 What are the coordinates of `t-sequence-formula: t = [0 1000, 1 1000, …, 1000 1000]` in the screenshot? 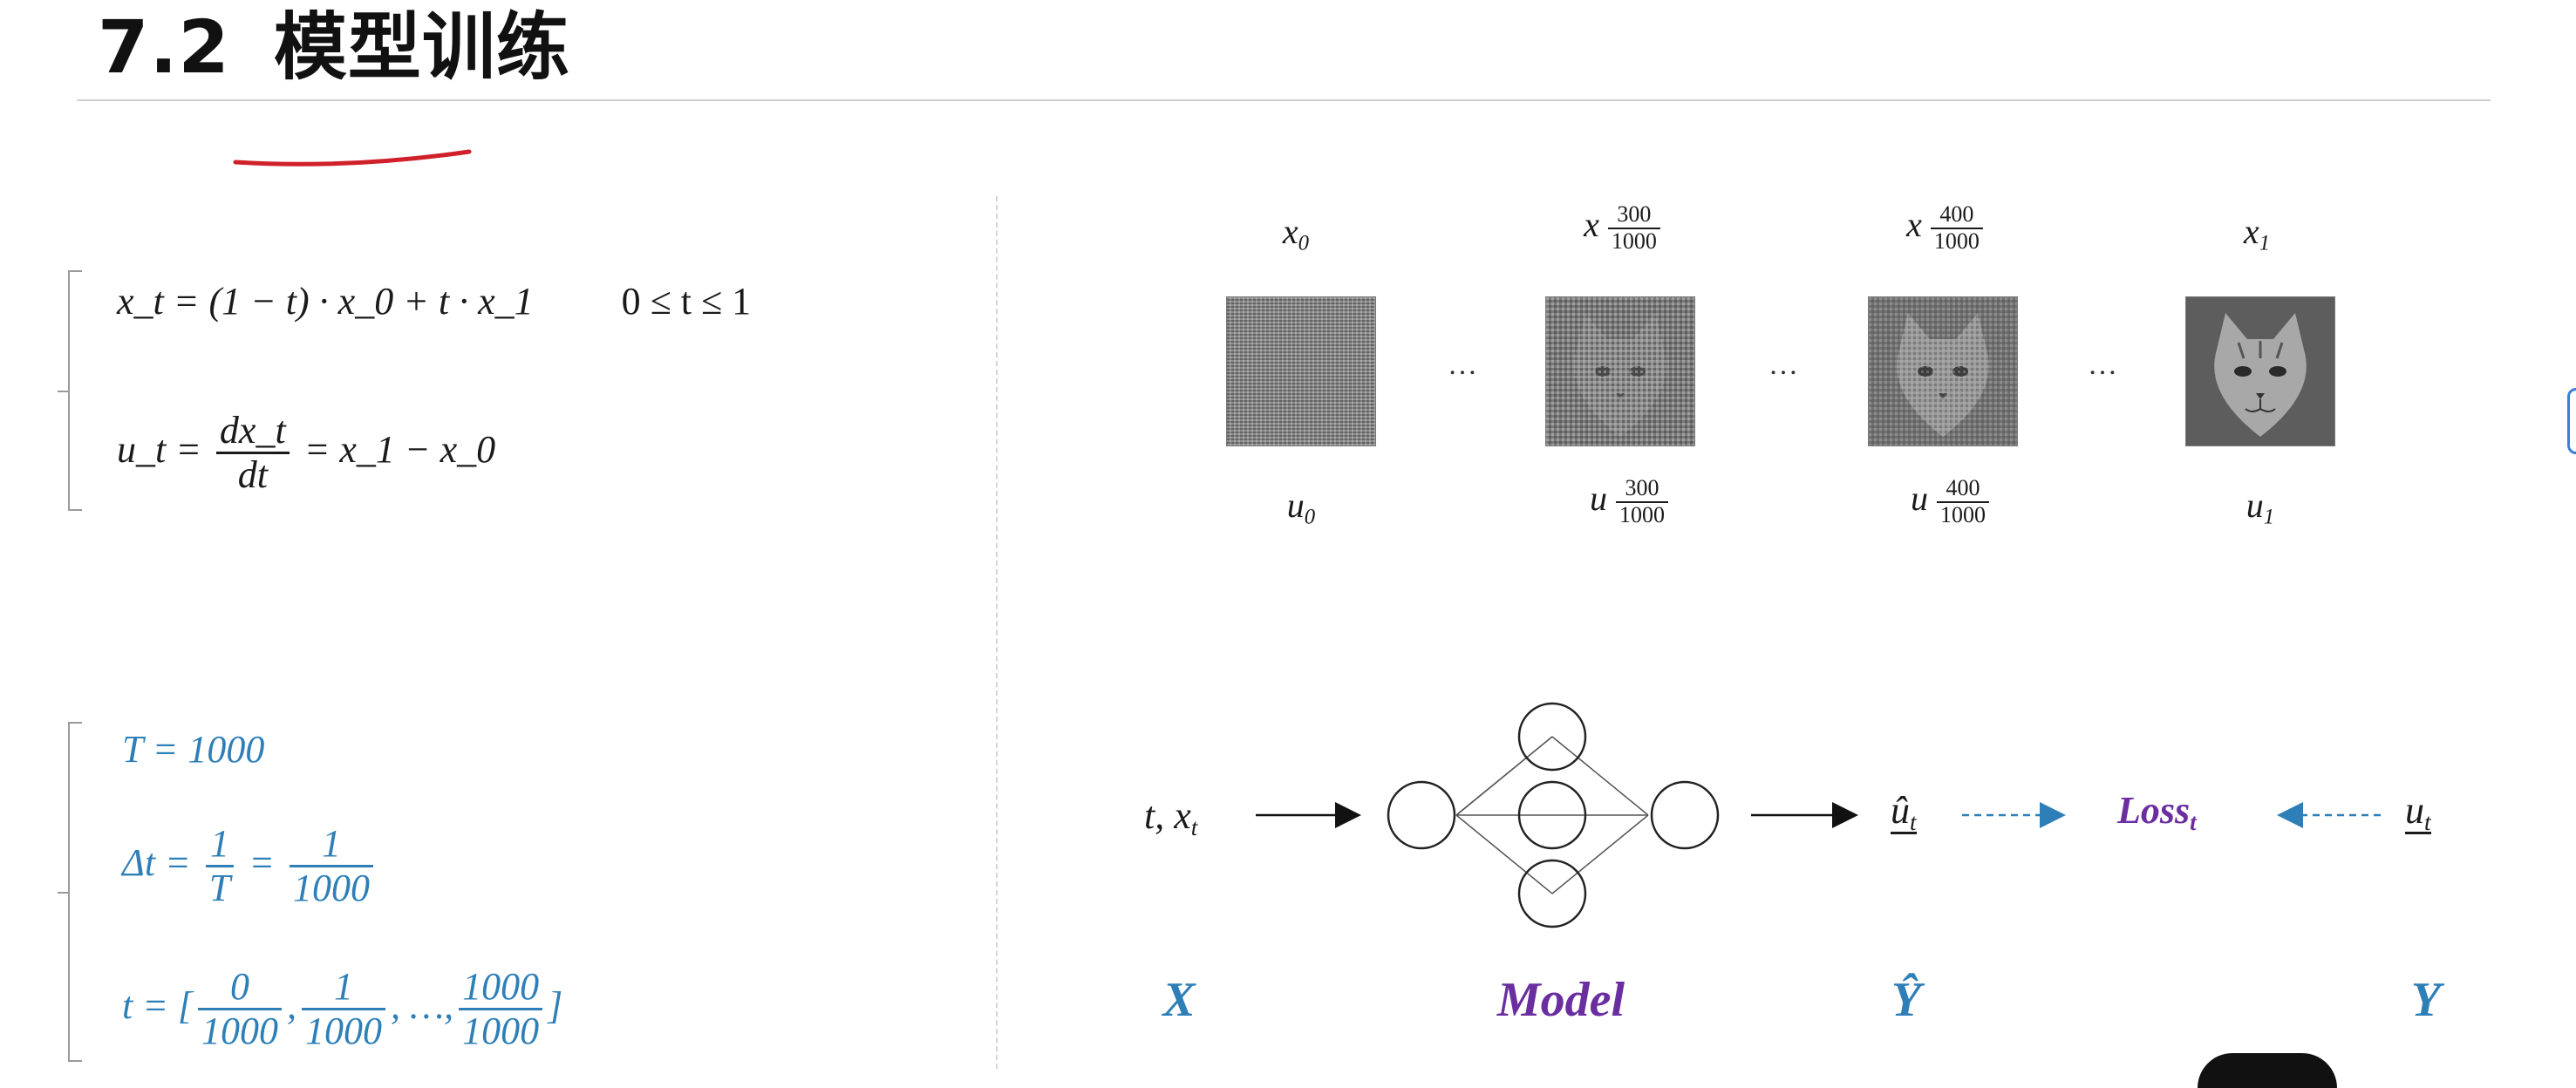 It's located at (342, 1009).